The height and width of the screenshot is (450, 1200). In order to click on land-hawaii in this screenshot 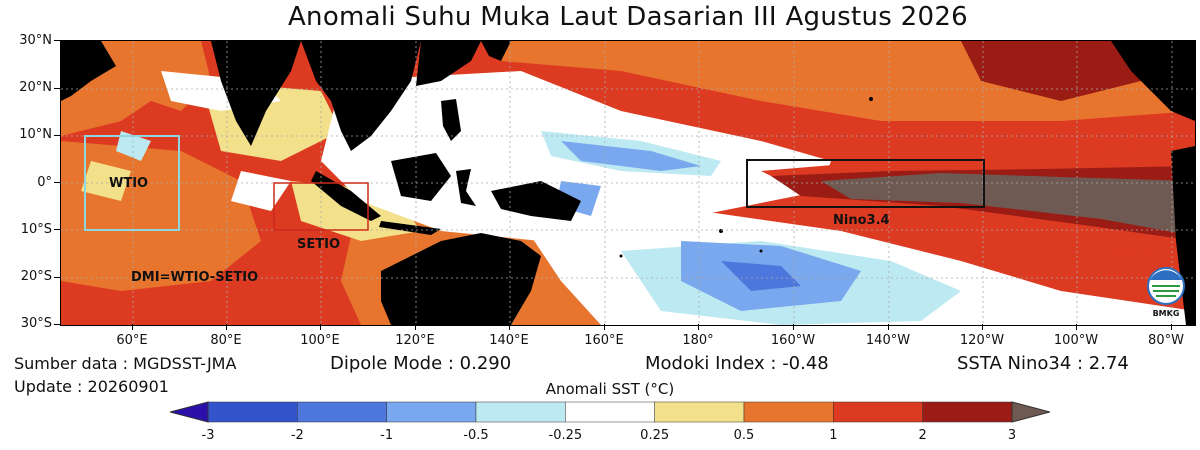, I will do `click(871, 99)`.